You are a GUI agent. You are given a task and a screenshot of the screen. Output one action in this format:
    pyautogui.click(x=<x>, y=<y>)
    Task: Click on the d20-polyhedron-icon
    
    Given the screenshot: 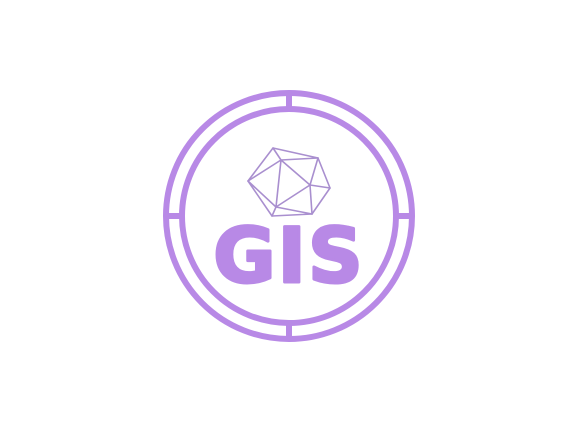 What is the action you would take?
    pyautogui.click(x=289, y=182)
    